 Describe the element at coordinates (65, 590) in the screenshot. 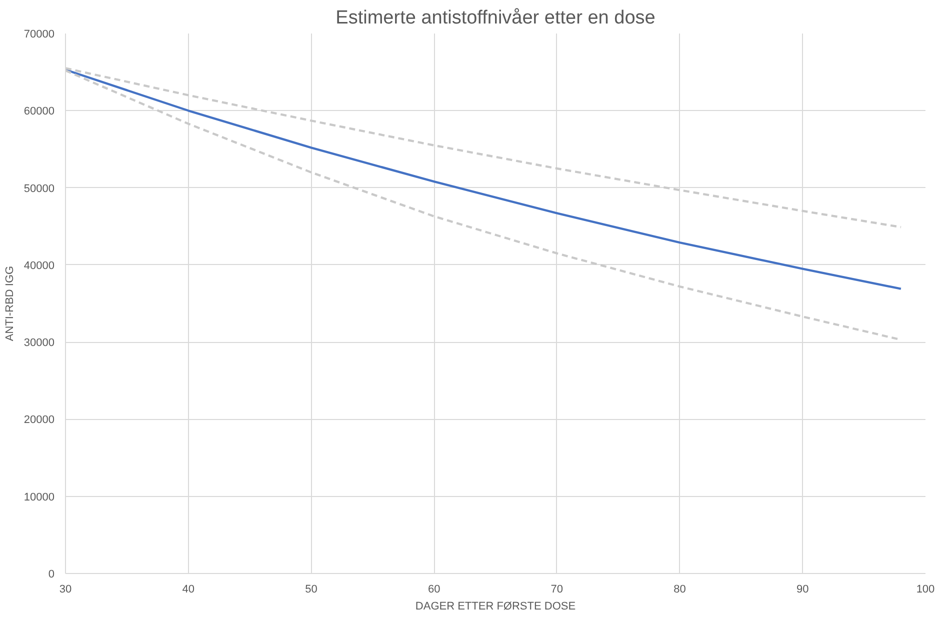

I see `x-tick-label: 30` at that location.